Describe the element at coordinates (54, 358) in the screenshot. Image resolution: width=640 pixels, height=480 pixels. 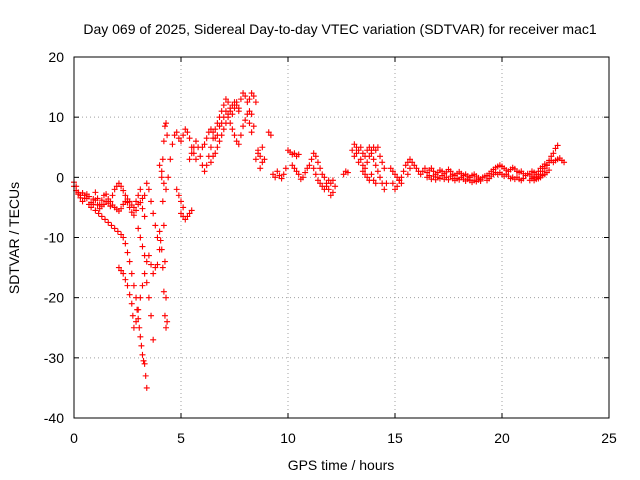
I see `y-tick-label: -30` at that location.